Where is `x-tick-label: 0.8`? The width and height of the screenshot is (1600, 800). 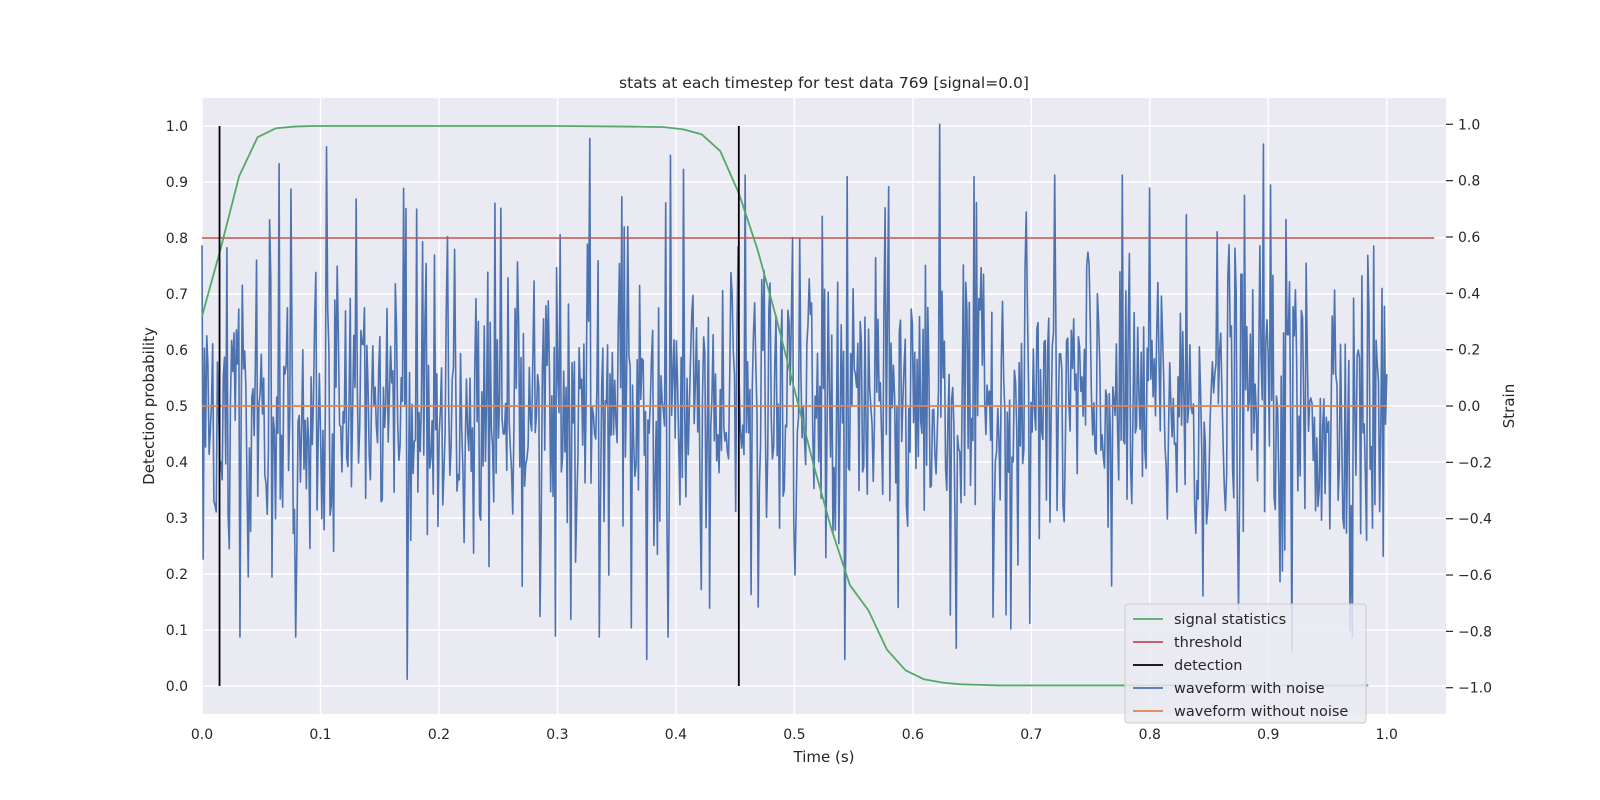 x-tick-label: 0.8 is located at coordinates (1150, 735).